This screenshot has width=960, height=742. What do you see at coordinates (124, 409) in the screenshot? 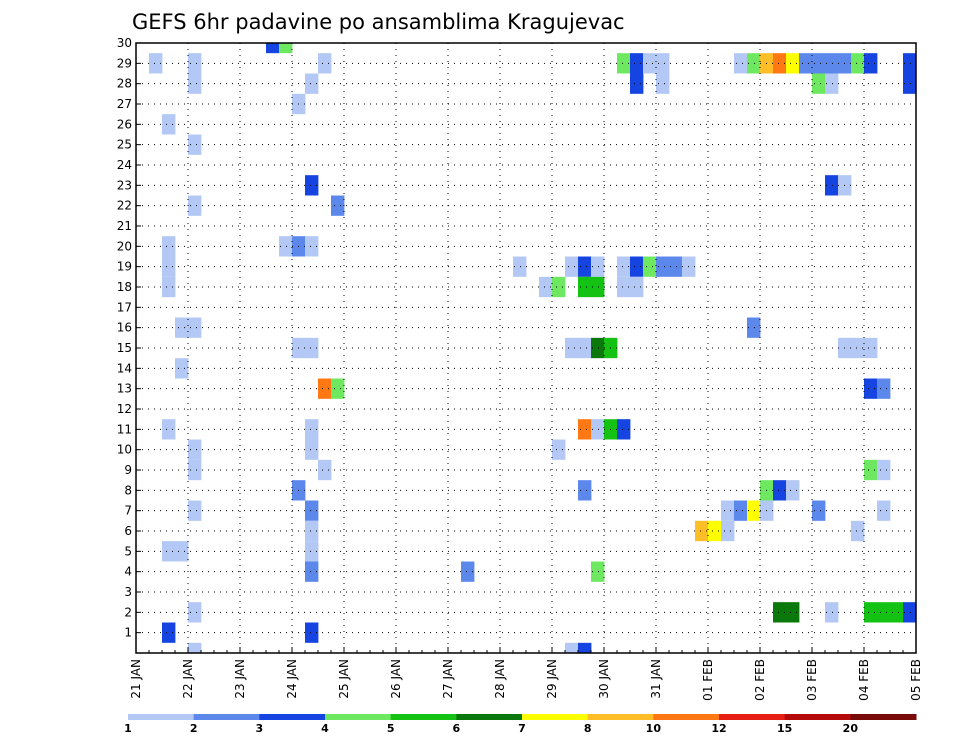
I see `y-tick-label: 12` at bounding box center [124, 409].